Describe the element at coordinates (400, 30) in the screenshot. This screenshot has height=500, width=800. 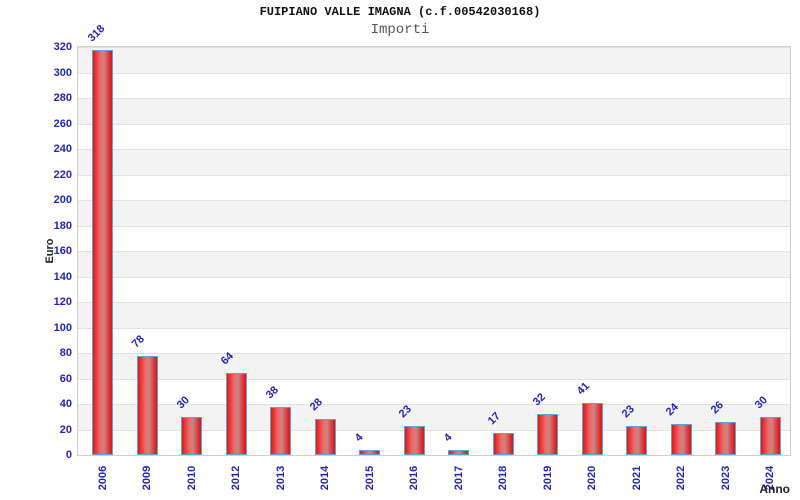
I see `chart-subtitle: Importi` at that location.